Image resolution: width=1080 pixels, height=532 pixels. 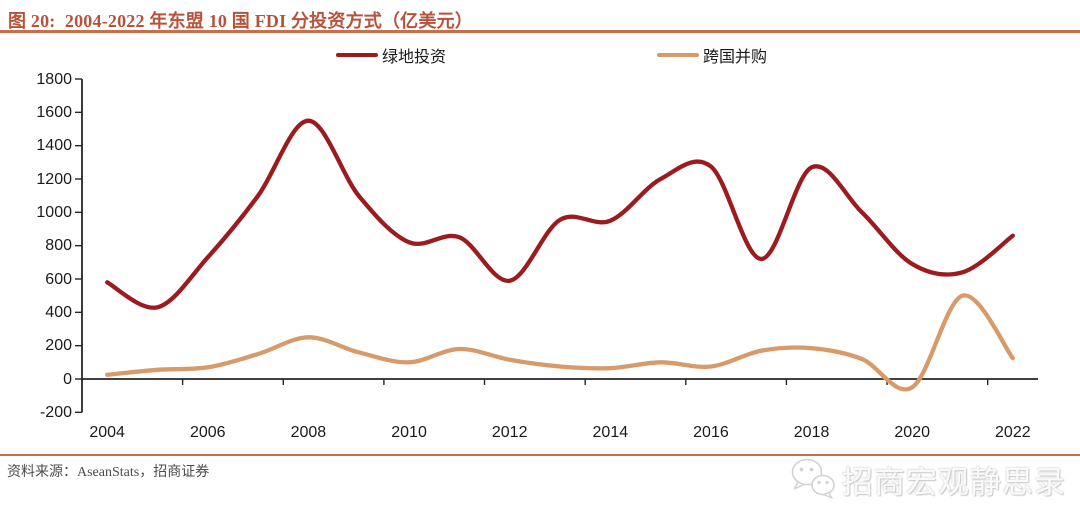 I want to click on y-tick-label: 1000, so click(x=54, y=212).